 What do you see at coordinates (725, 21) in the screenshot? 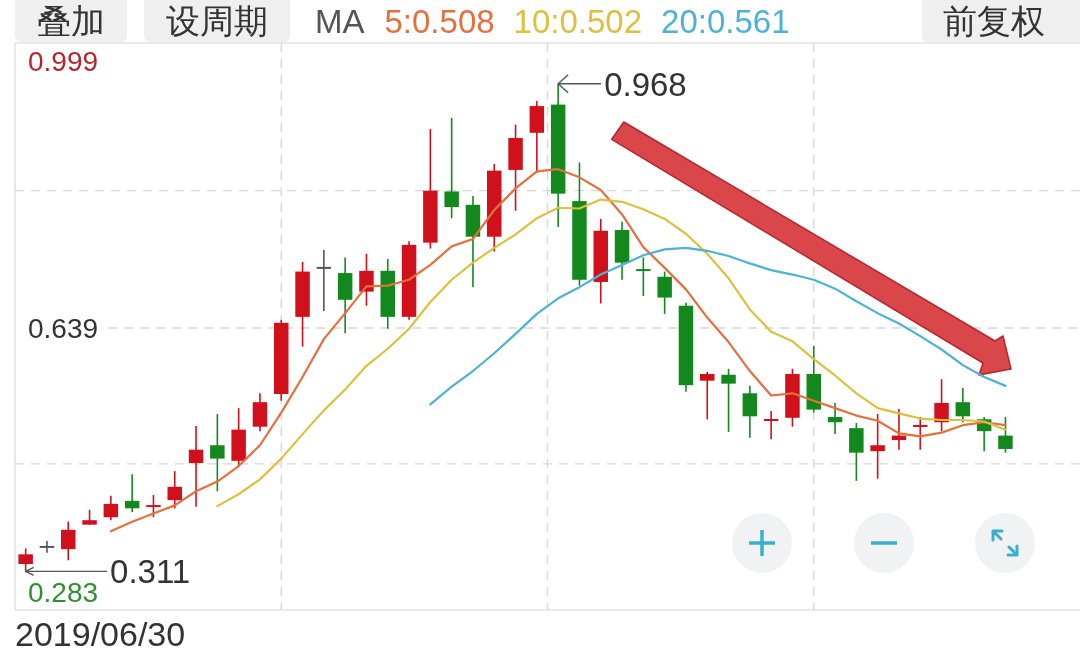
I see `text: 20:0.561` at bounding box center [725, 21].